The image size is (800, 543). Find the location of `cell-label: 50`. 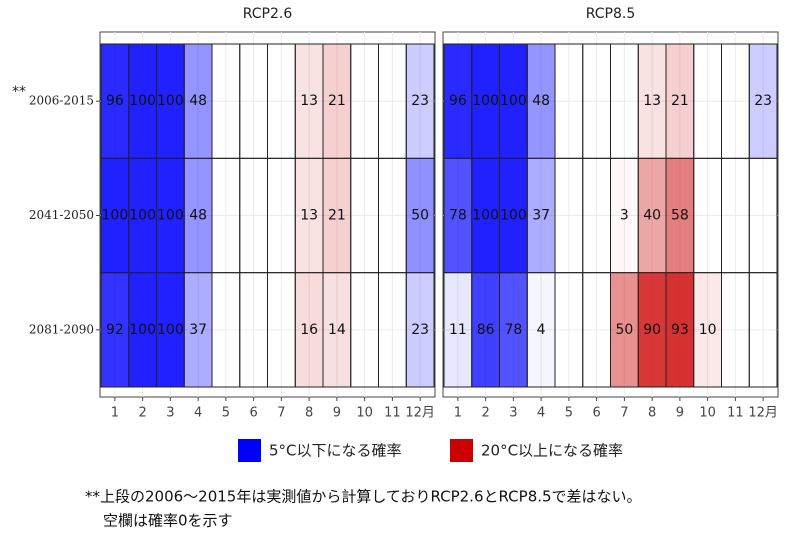

cell-label: 50 is located at coordinates (420, 216).